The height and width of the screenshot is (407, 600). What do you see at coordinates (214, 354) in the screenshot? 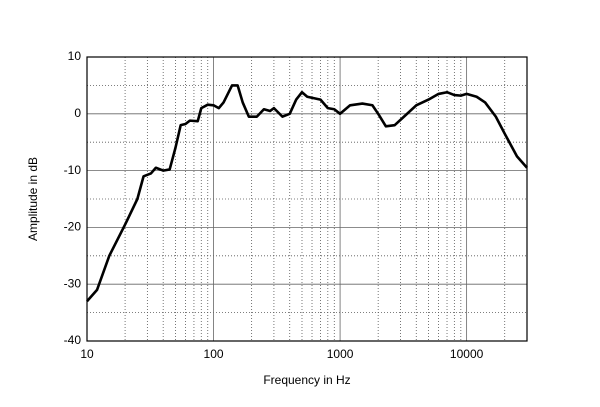
I see `x-tick-label: 100` at bounding box center [214, 354].